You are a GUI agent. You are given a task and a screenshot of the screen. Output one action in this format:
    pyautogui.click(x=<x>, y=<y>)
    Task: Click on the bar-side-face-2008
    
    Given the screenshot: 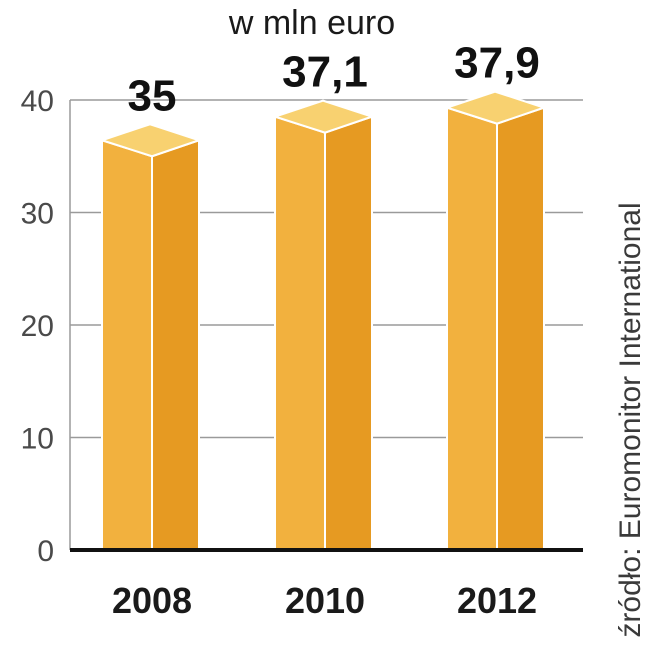 What is the action you would take?
    pyautogui.click(x=175, y=345)
    